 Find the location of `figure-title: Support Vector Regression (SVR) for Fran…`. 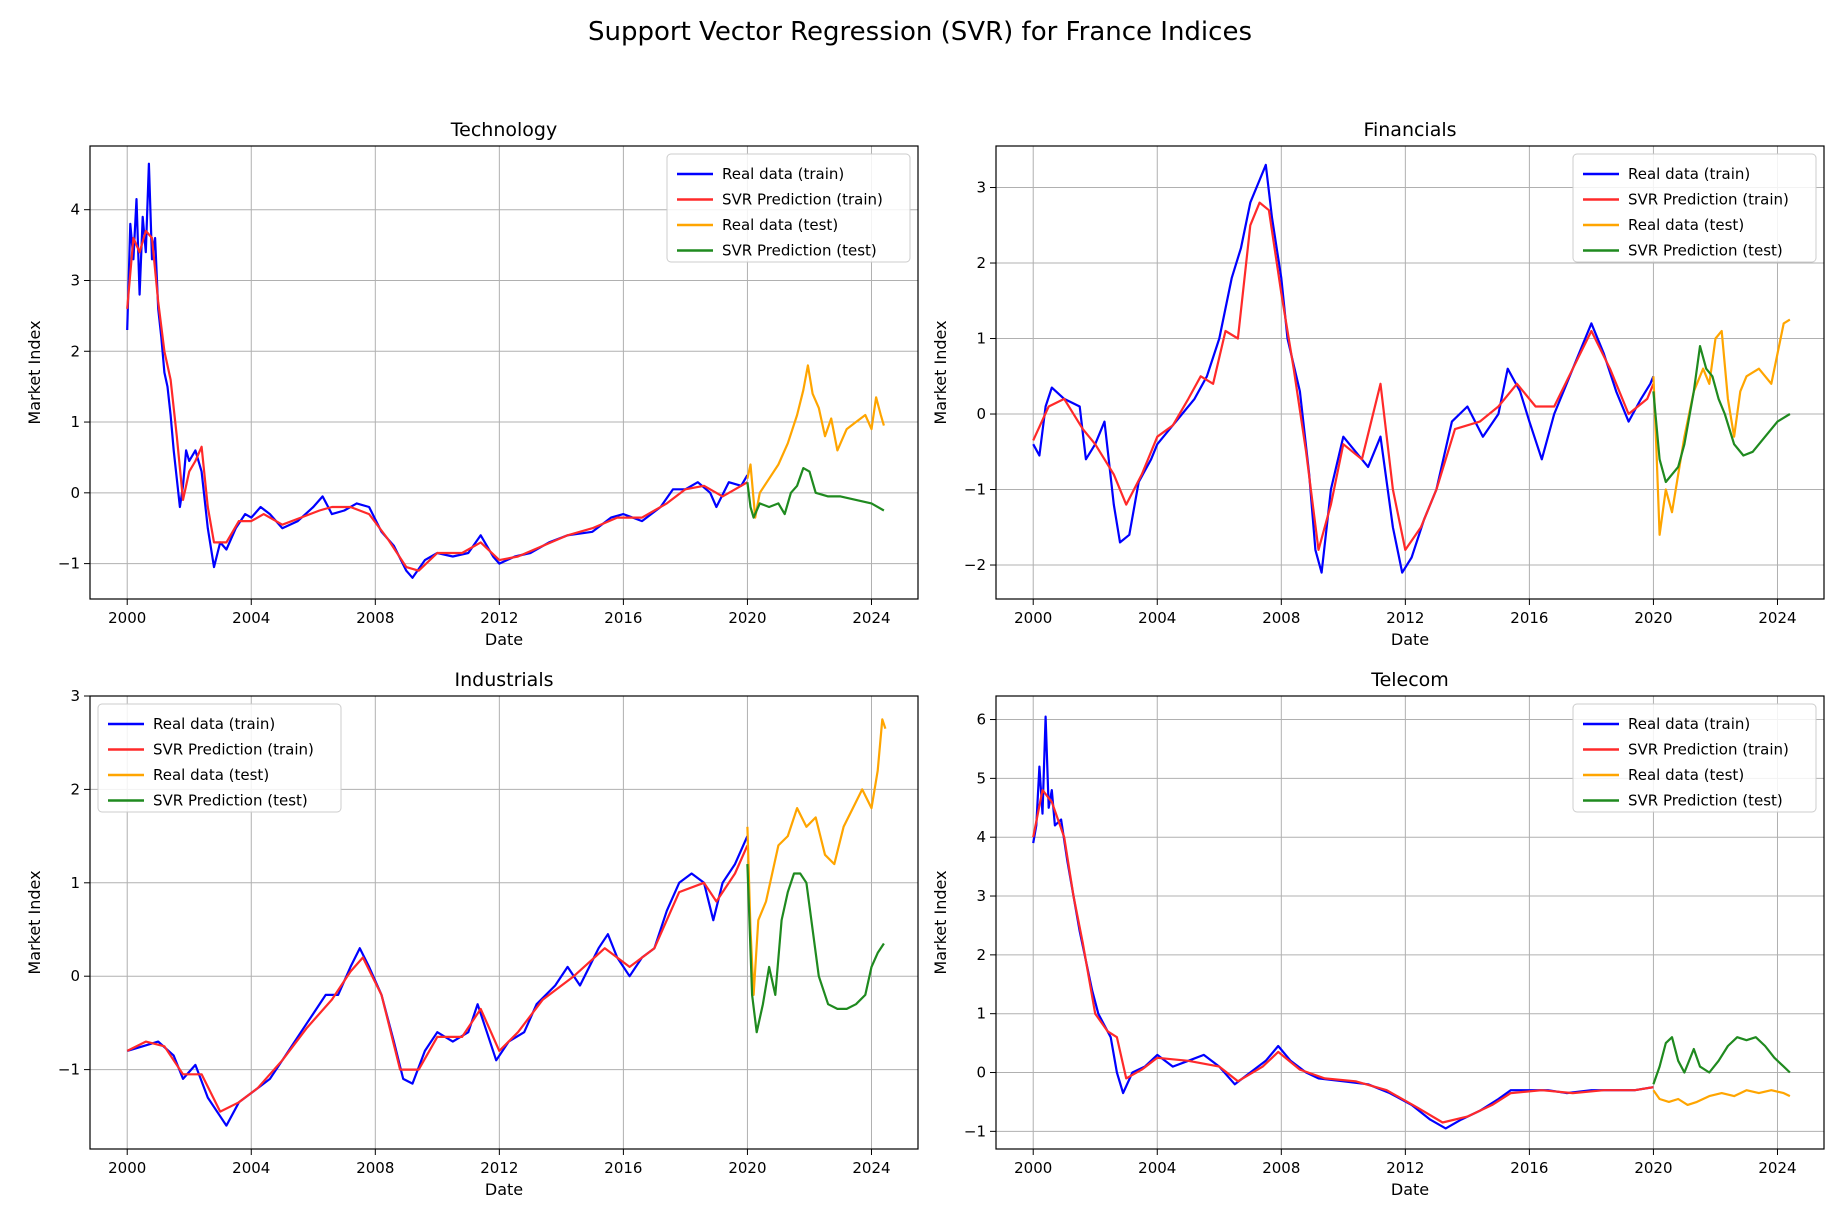

figure-title: Support Vector Regression (SVR) for Fran… is located at coordinates (920, 32).